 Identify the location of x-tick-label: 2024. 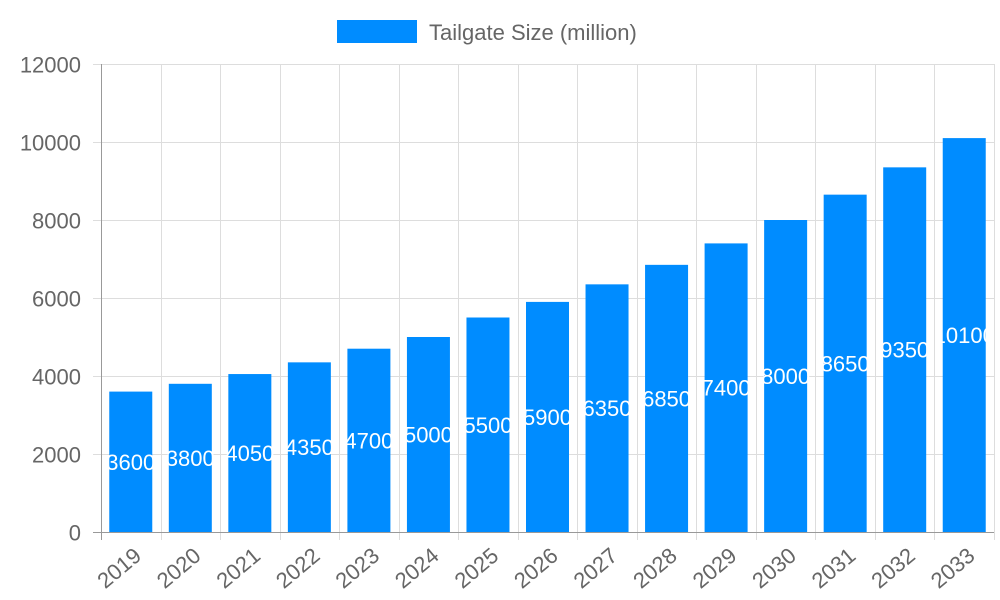
(417, 568).